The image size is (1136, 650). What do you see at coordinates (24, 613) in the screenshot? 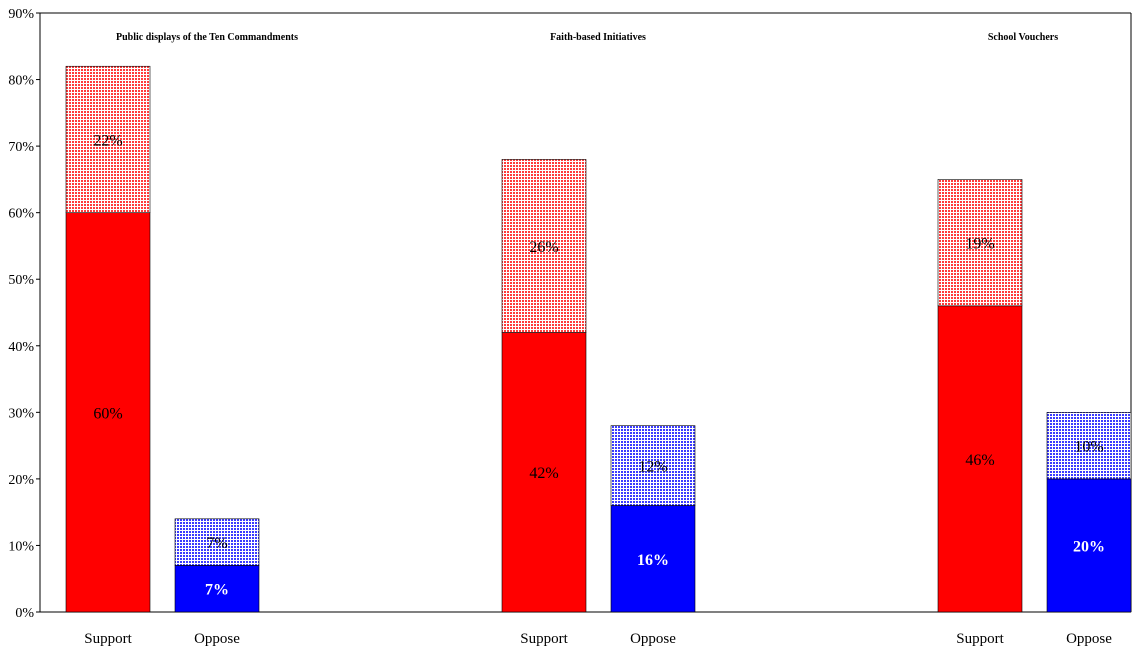
I see `y-tick-label: 0%` at bounding box center [24, 613].